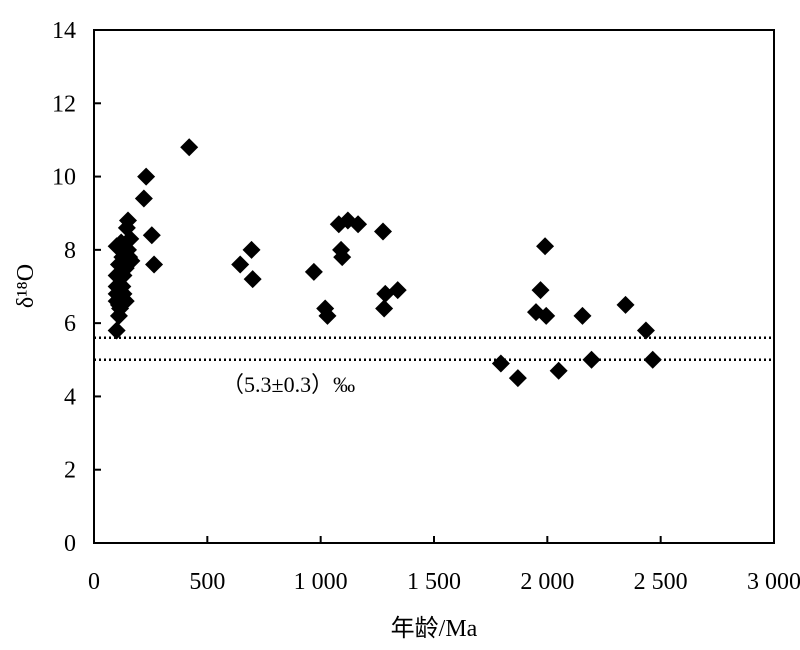 Image resolution: width=800 pixels, height=650 pixels. Describe the element at coordinates (207, 582) in the screenshot. I see `x-tick-label: 500` at that location.